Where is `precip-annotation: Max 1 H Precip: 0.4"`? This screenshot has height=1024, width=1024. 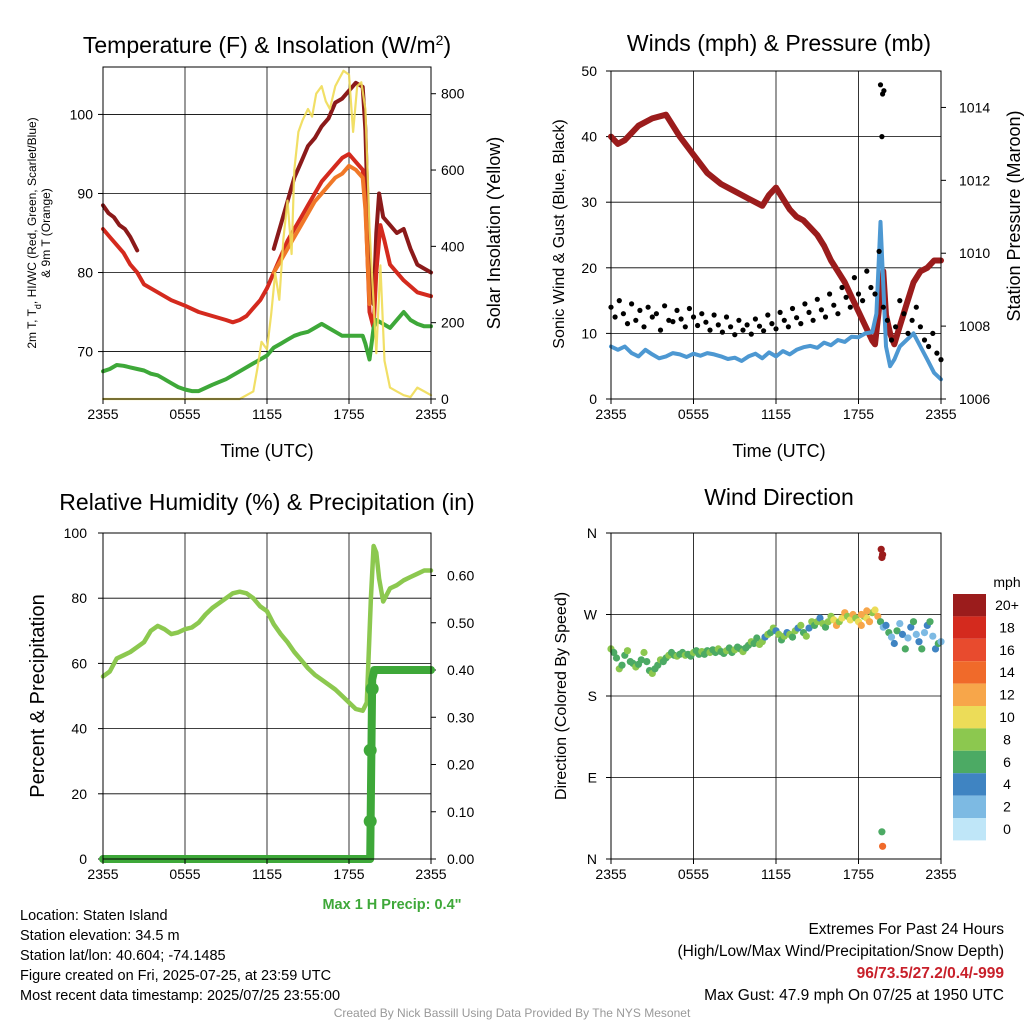 precip-annotation: Max 1 H Precip: 0.4" is located at coordinates (391, 905).